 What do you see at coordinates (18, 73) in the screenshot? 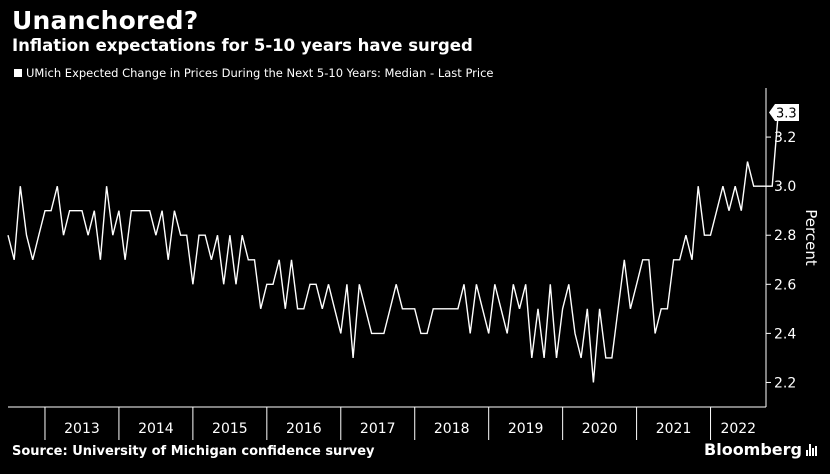
I see `legend-swatch` at bounding box center [18, 73].